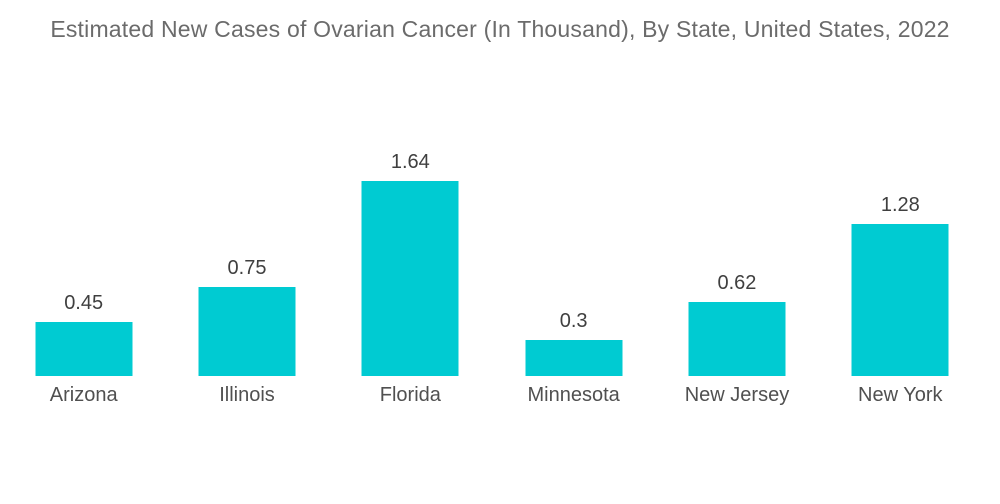 This screenshot has width=1000, height=504. What do you see at coordinates (737, 395) in the screenshot?
I see `x-axis-label-new-jersey: New Jersey` at bounding box center [737, 395].